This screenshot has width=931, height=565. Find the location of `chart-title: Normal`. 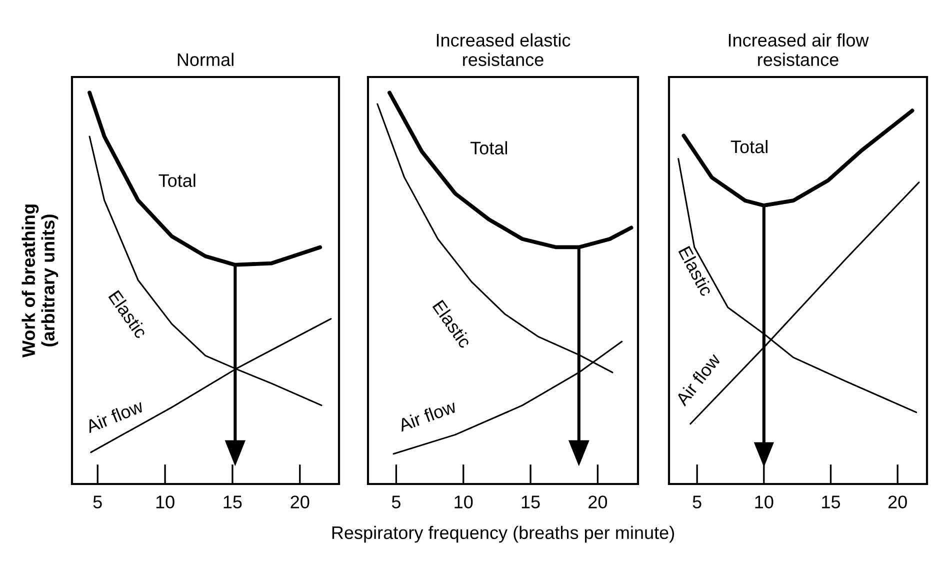

chart-title: Normal is located at coordinates (206, 59).